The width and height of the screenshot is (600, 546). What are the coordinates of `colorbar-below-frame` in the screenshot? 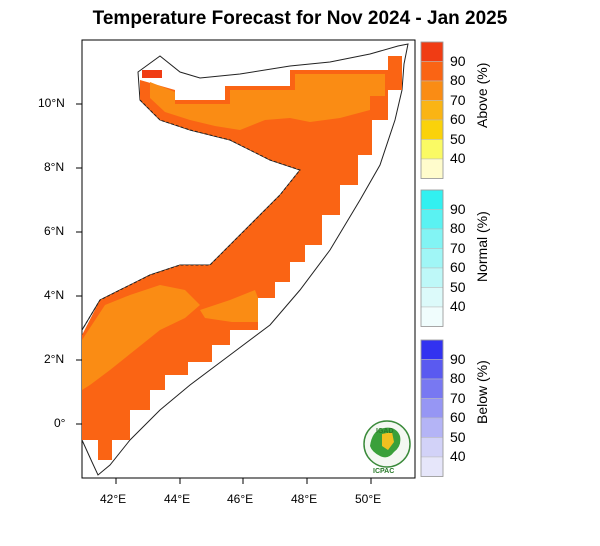 It's located at (432, 408).